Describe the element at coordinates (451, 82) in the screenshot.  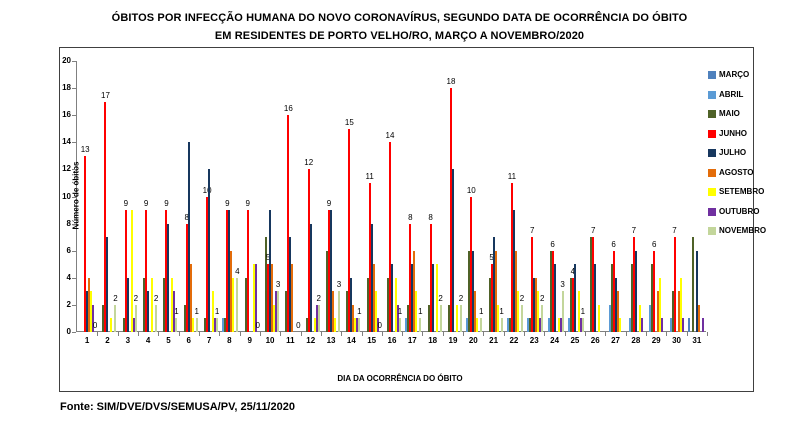
I see `data-label-junho-day19: 18` at that location.